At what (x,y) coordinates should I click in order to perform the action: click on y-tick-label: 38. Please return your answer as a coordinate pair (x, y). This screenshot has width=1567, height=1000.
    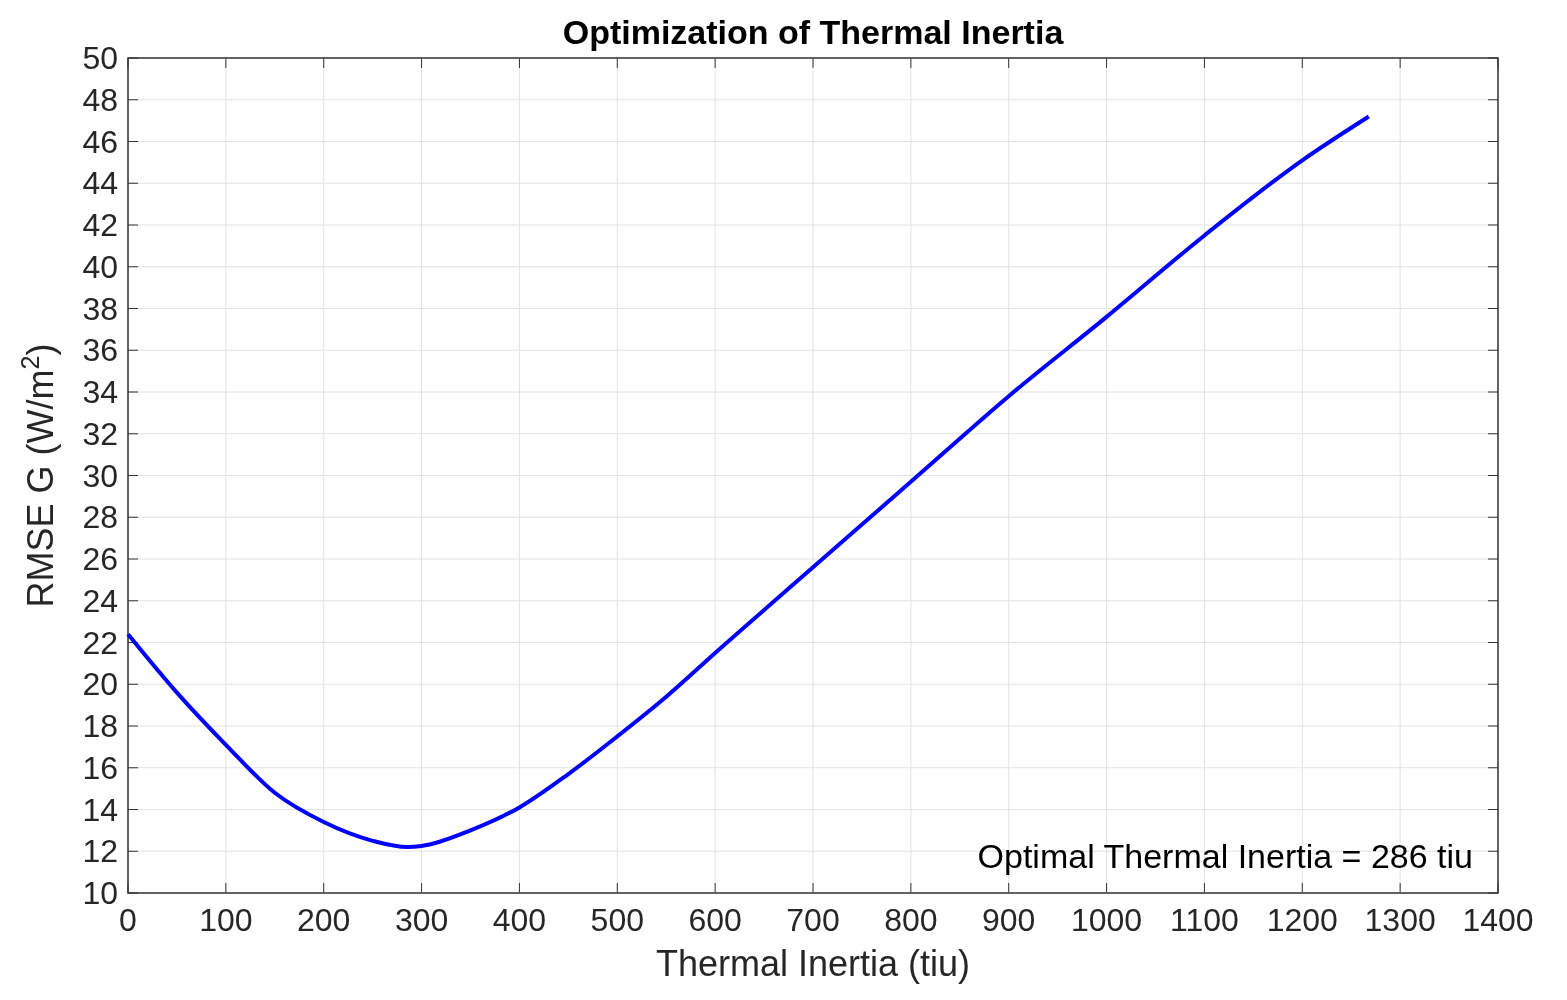
    Looking at the image, I should click on (100, 308).